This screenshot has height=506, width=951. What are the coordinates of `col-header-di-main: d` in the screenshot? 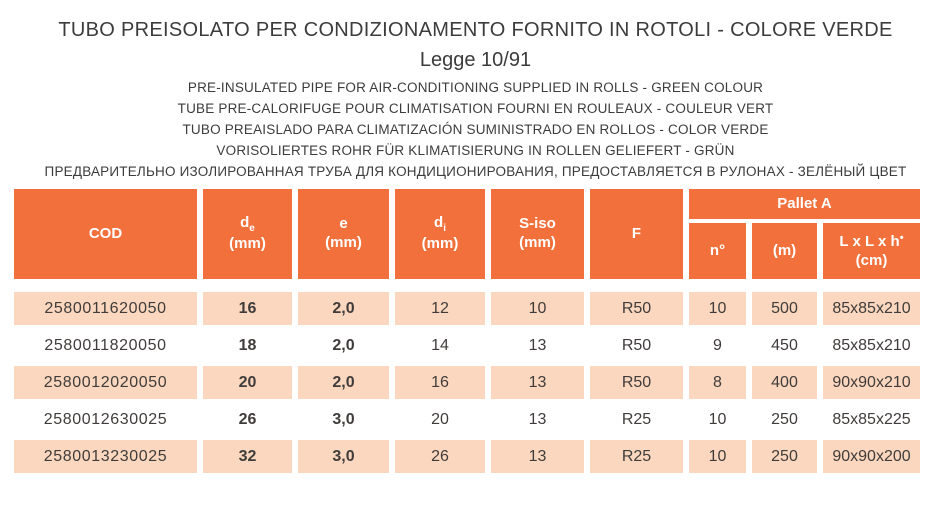 It's located at (439, 222).